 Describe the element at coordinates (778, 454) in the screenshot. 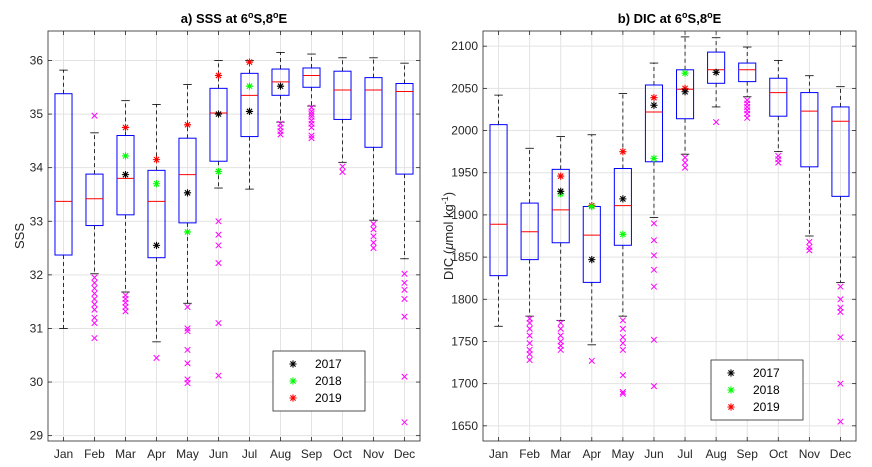

I see `x-tick-label: Oct` at that location.